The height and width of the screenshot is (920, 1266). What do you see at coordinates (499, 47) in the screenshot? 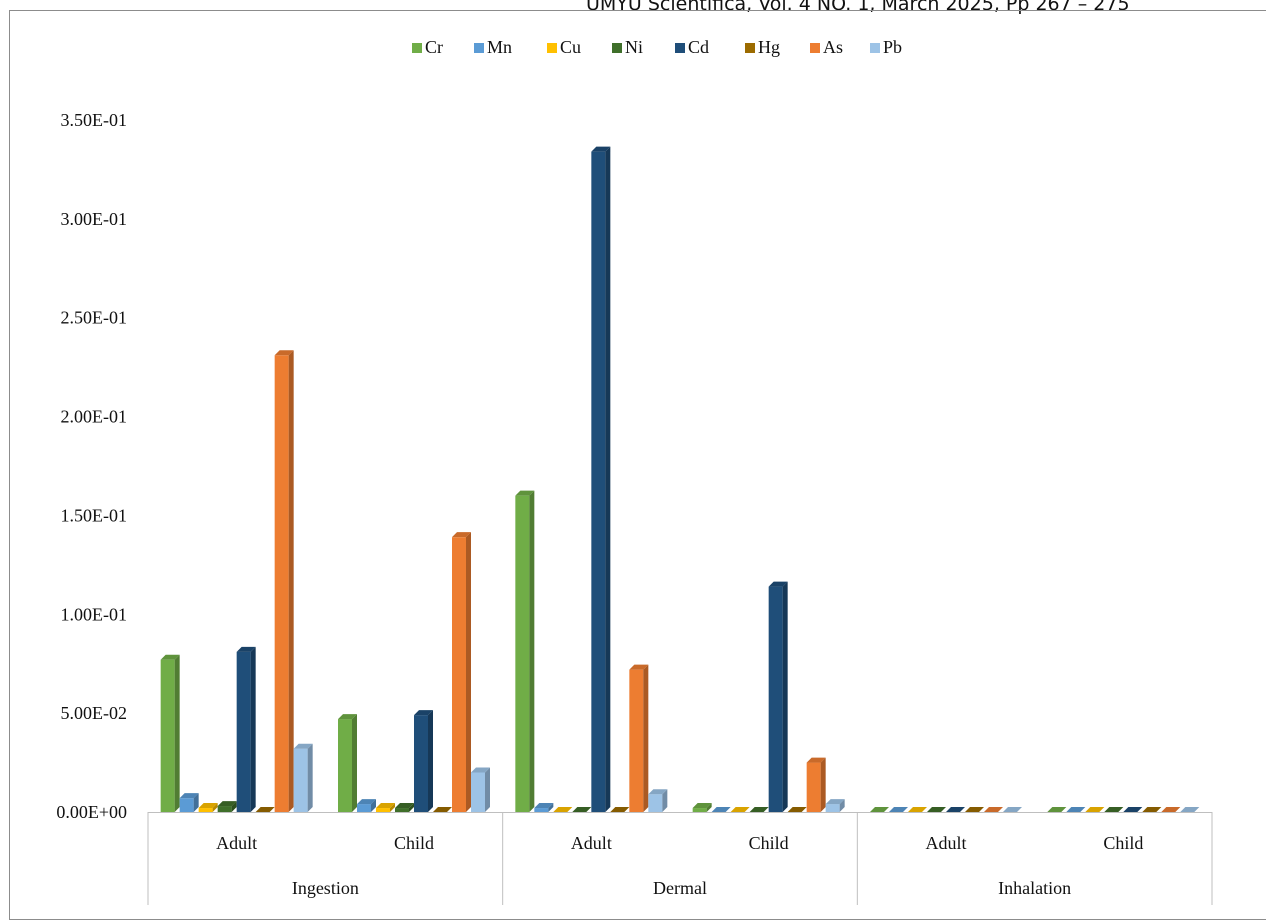
I see `legend-label-mn: Mn` at bounding box center [499, 47].